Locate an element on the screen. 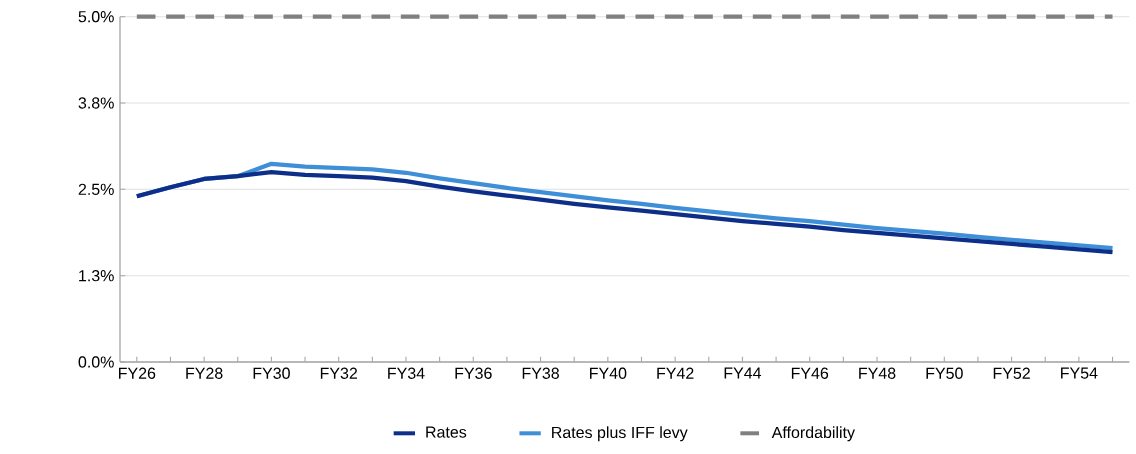 This screenshot has width=1136, height=454. x-tick-label: FY50 is located at coordinates (944, 373).